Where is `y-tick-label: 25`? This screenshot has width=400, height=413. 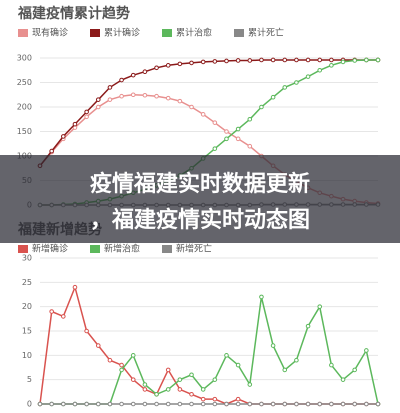 y-tick-label: 25 is located at coordinates (27, 282).